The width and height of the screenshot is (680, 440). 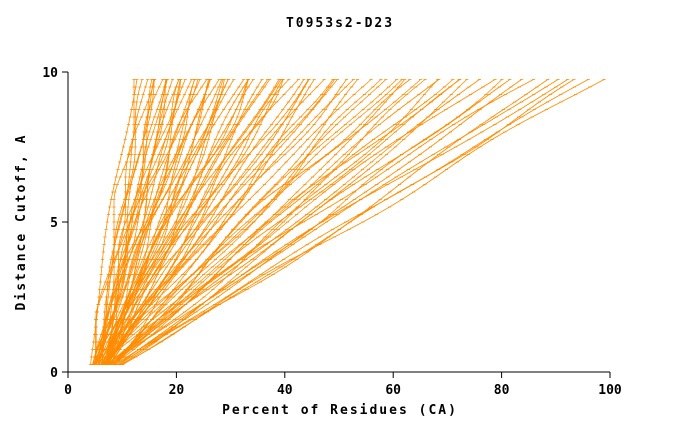 What do you see at coordinates (340, 23) in the screenshot?
I see `chart-title: T0953s2-D23` at bounding box center [340, 23].